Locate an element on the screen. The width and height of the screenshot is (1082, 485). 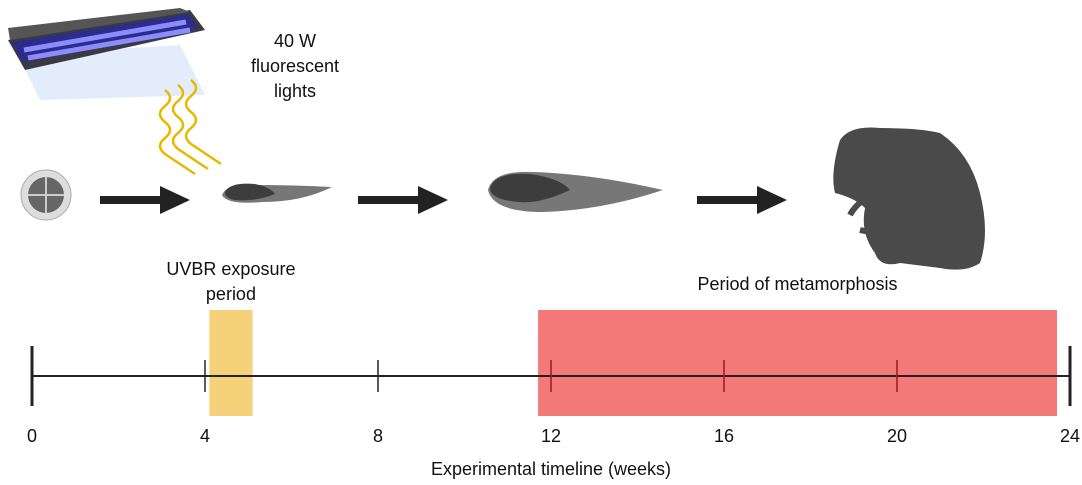
tick-label: 0 is located at coordinates (32, 436).